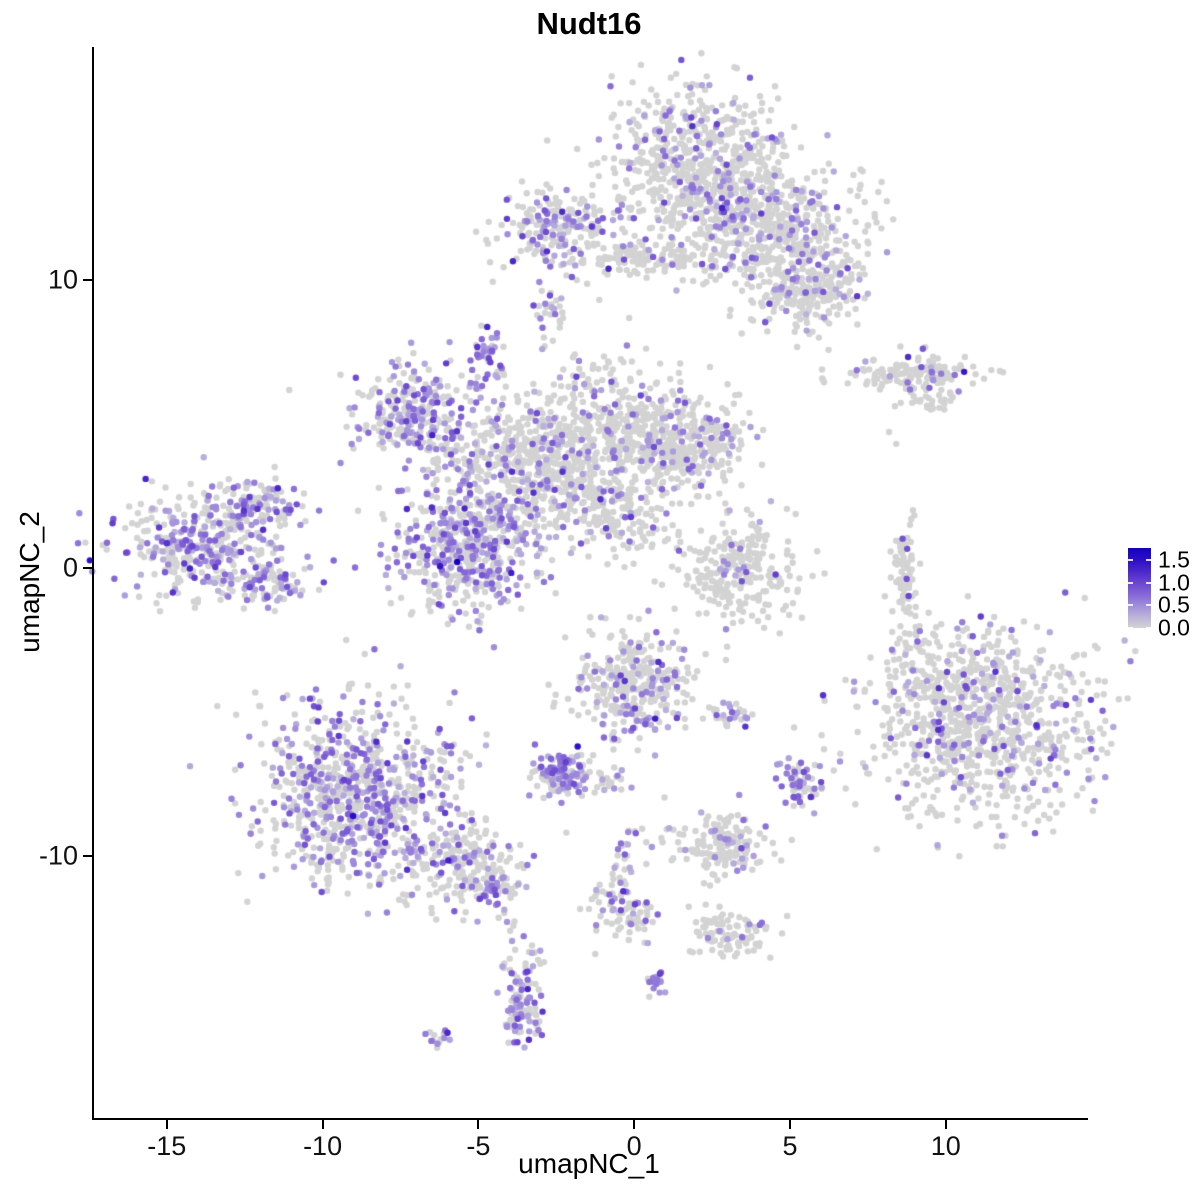  I want to click on legend-label: 1.0, so click(1174, 582).